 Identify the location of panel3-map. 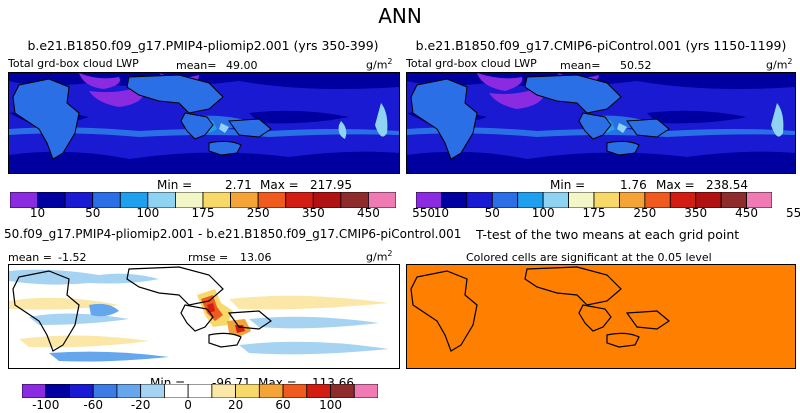
(204, 316).